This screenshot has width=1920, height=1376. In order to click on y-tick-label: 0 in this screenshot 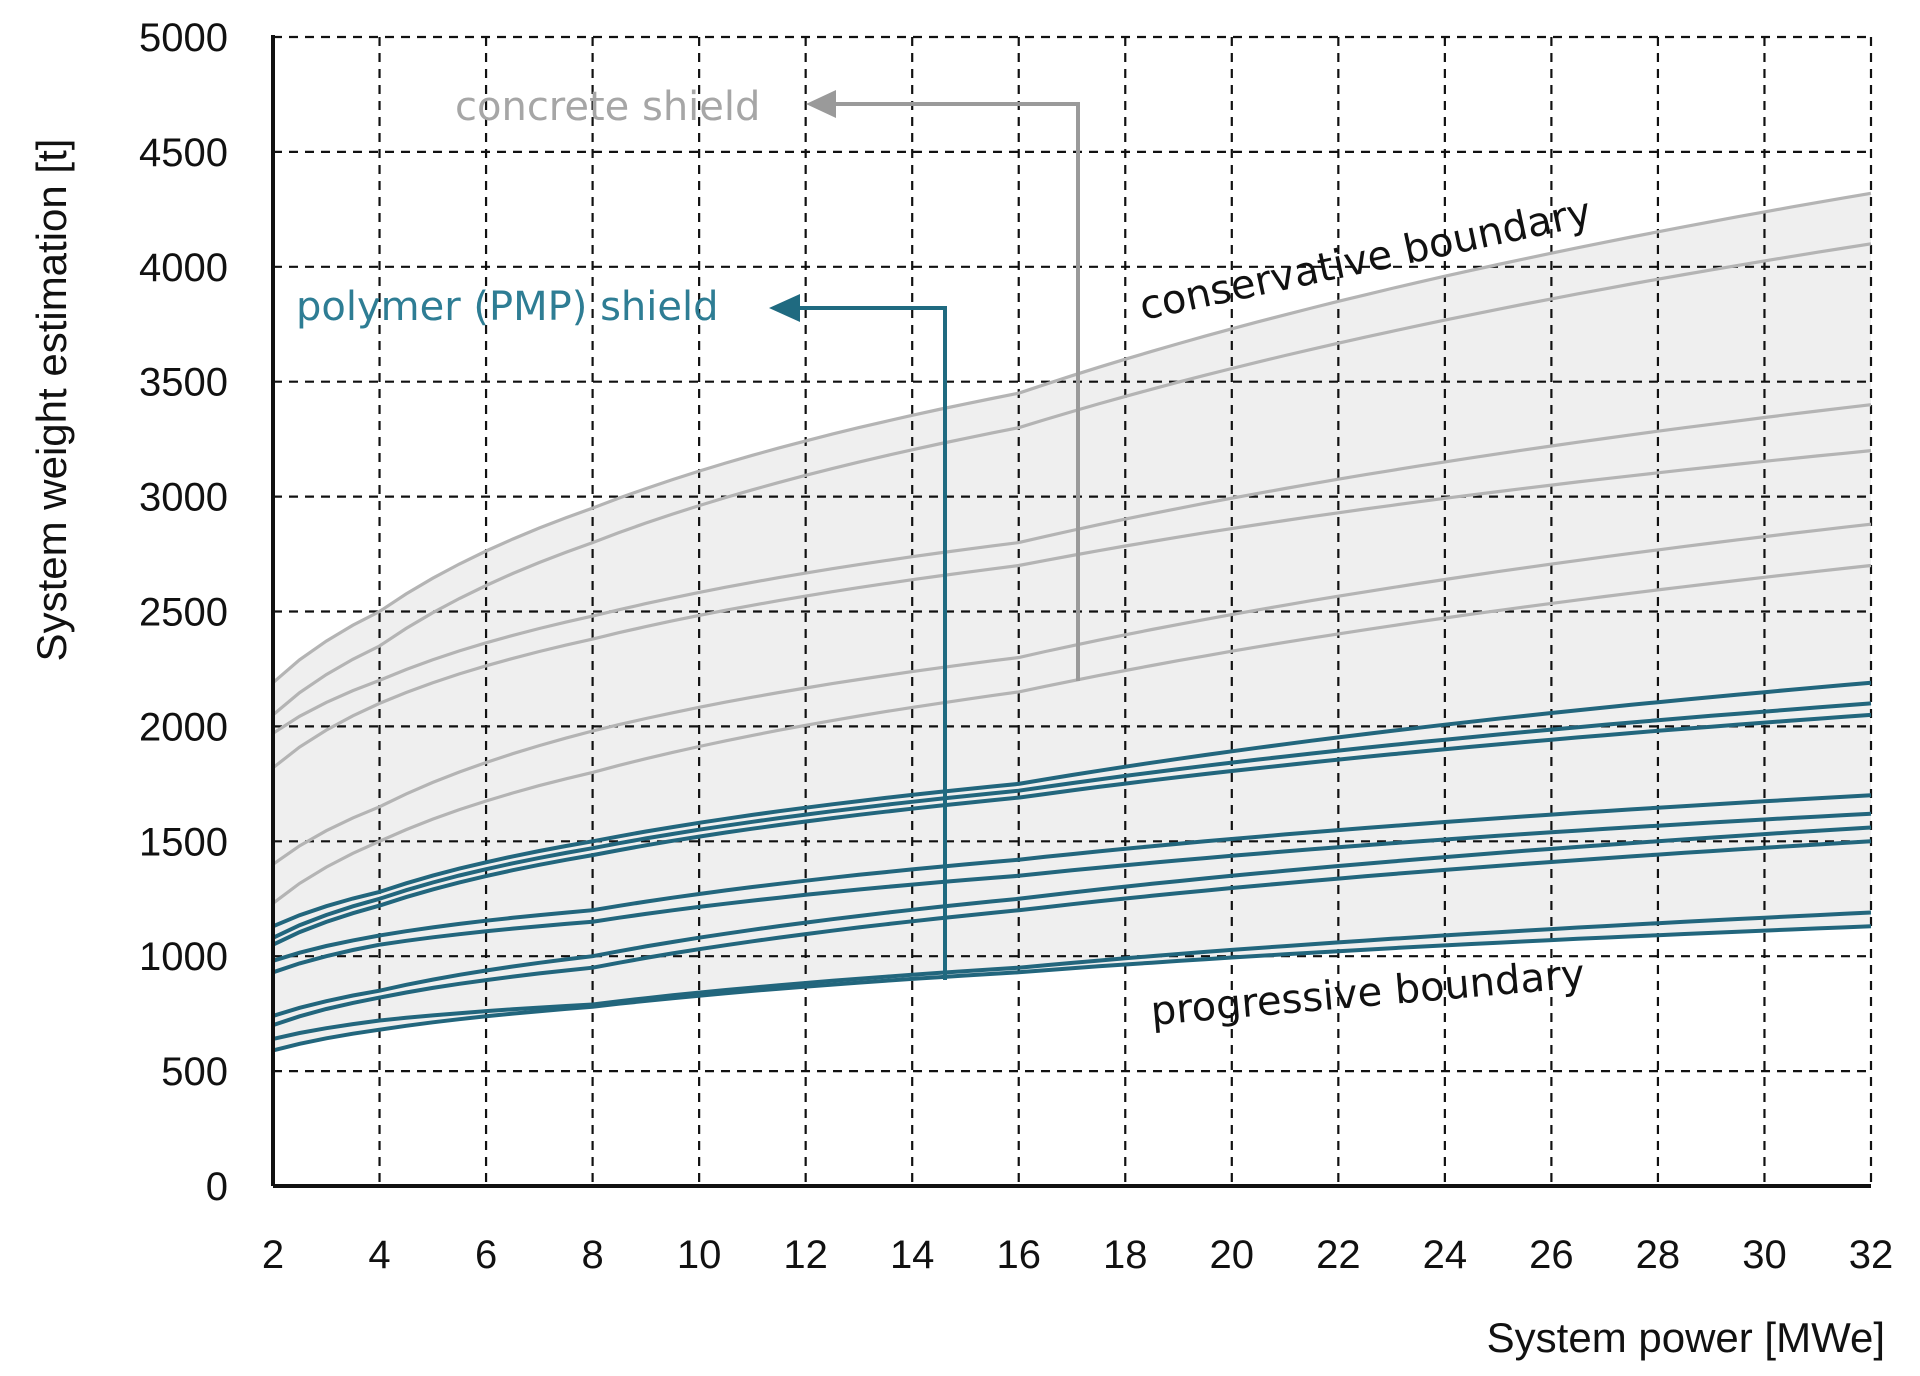, I will do `click(217, 1187)`.